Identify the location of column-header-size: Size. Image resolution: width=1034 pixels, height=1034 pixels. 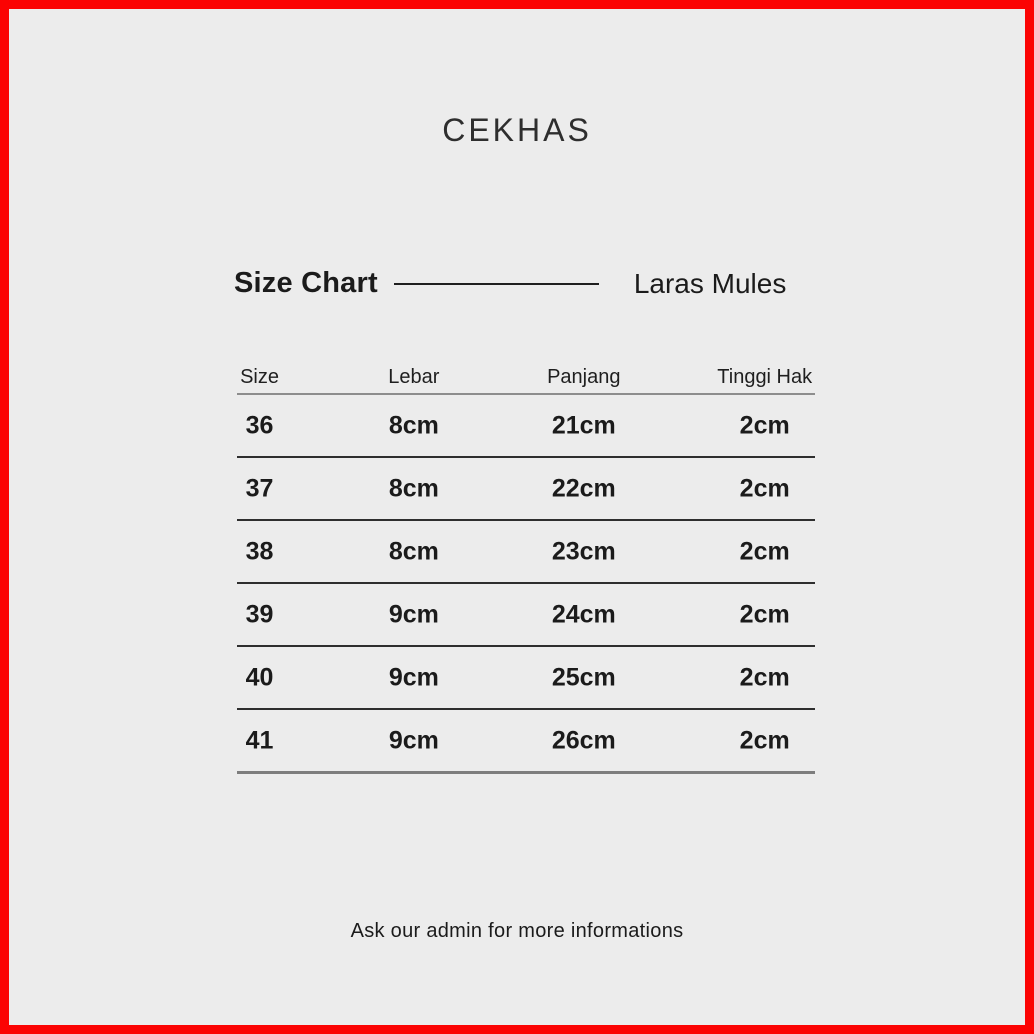
(259, 377).